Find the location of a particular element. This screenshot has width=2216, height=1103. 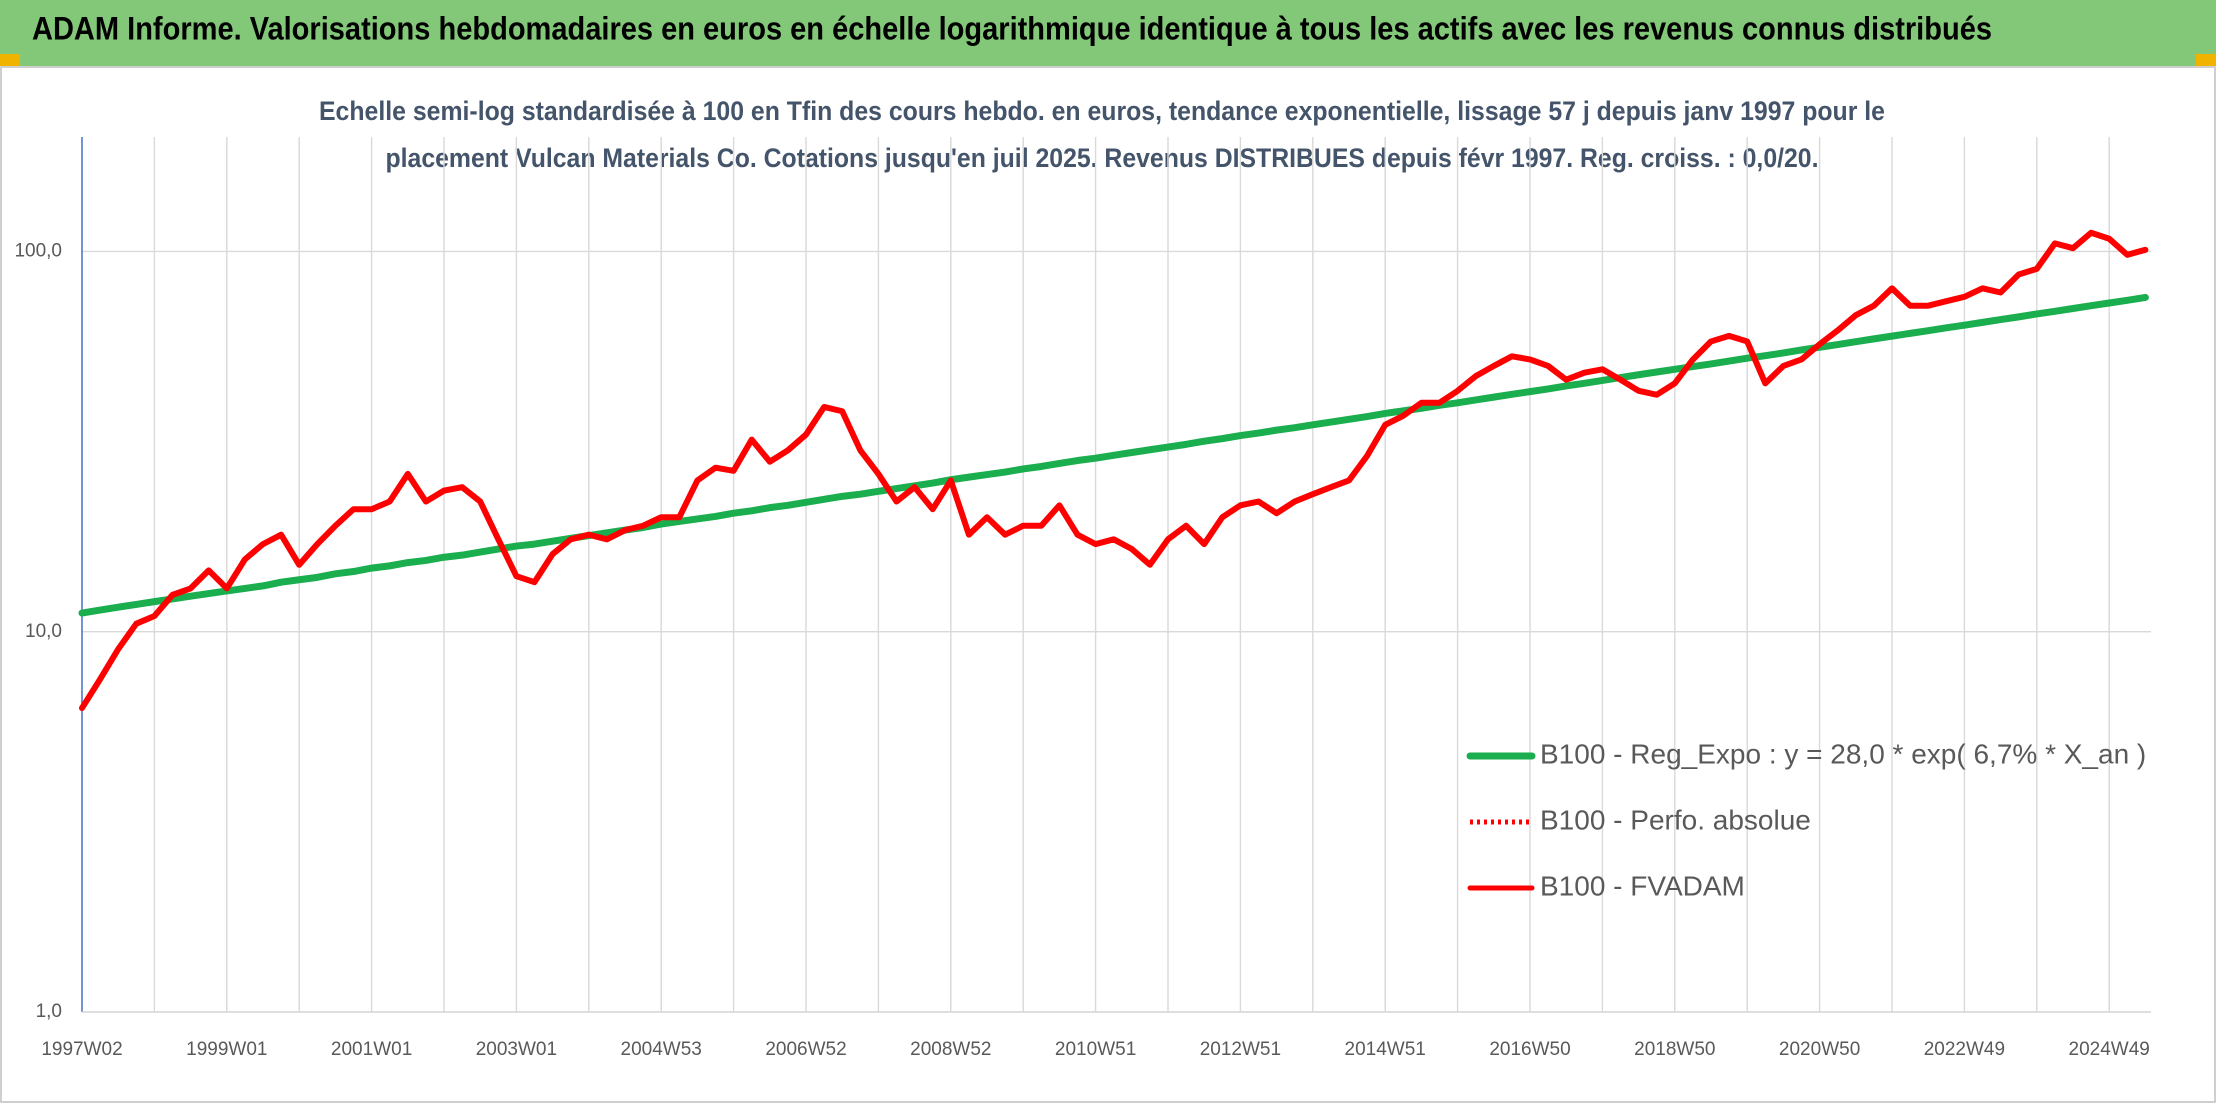

x-tick-label: 2010W51 is located at coordinates (1095, 1049).